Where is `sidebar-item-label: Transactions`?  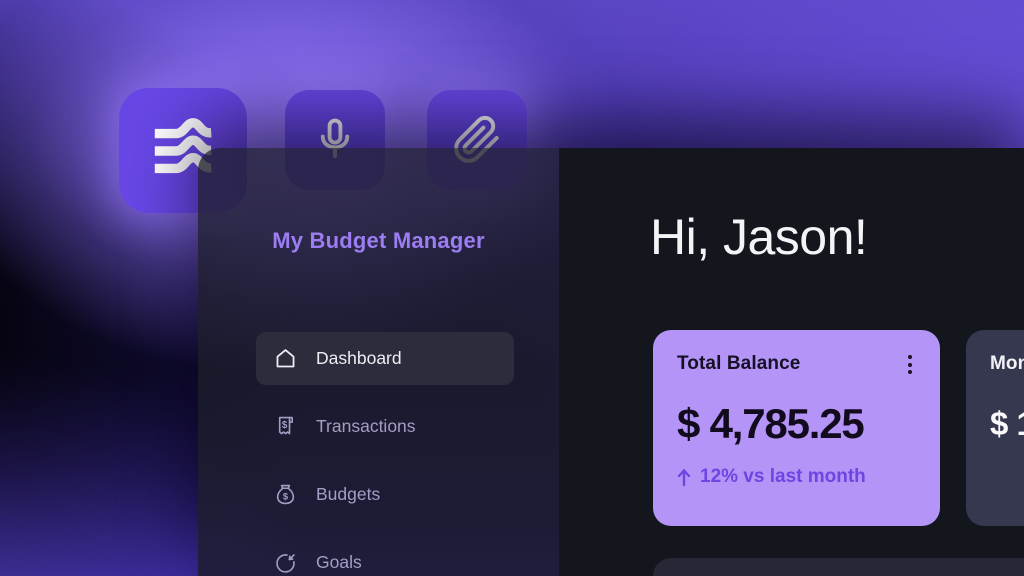 sidebar-item-label: Transactions is located at coordinates (366, 426).